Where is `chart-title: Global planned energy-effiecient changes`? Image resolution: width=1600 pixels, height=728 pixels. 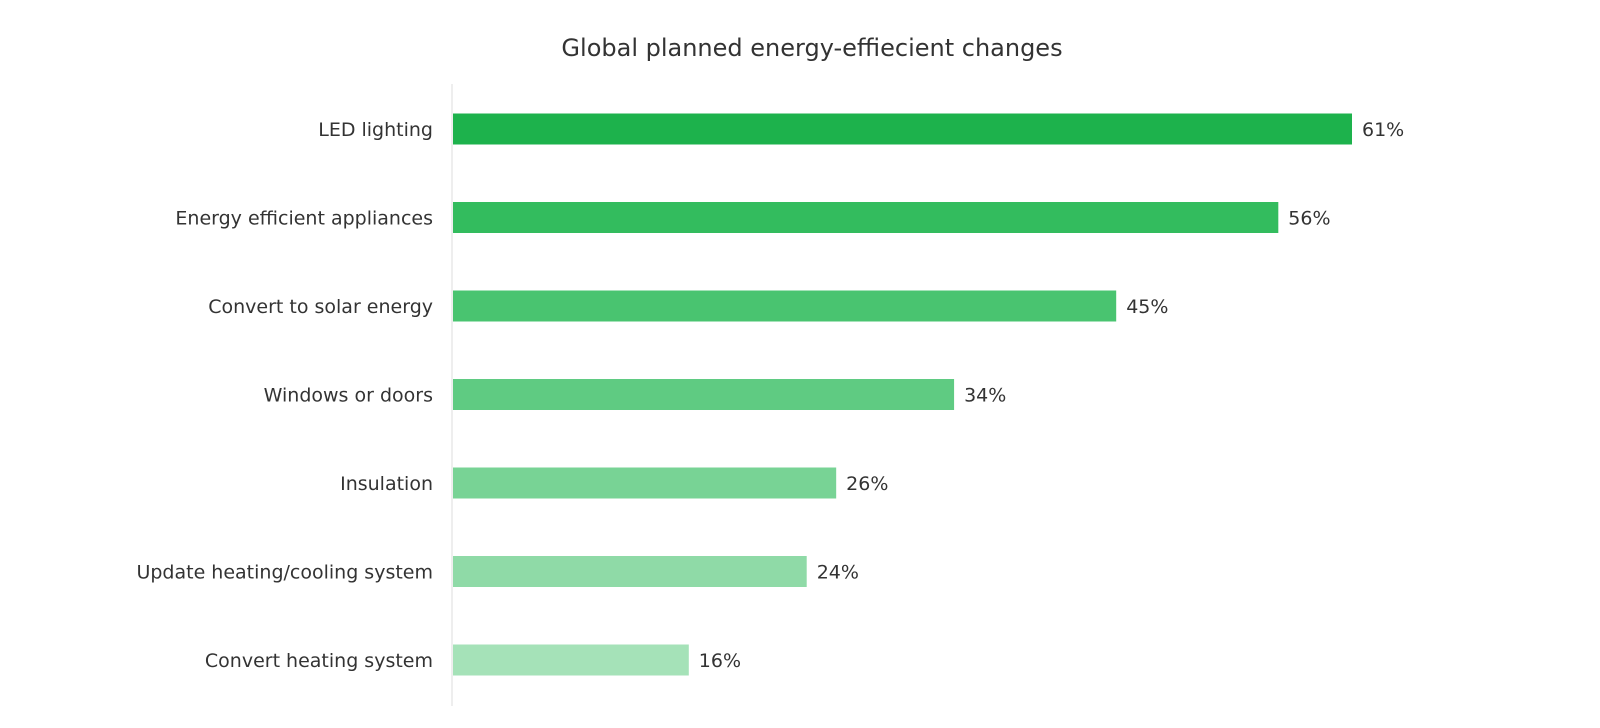
chart-title: Global planned energy-effiecient changes is located at coordinates (811, 48).